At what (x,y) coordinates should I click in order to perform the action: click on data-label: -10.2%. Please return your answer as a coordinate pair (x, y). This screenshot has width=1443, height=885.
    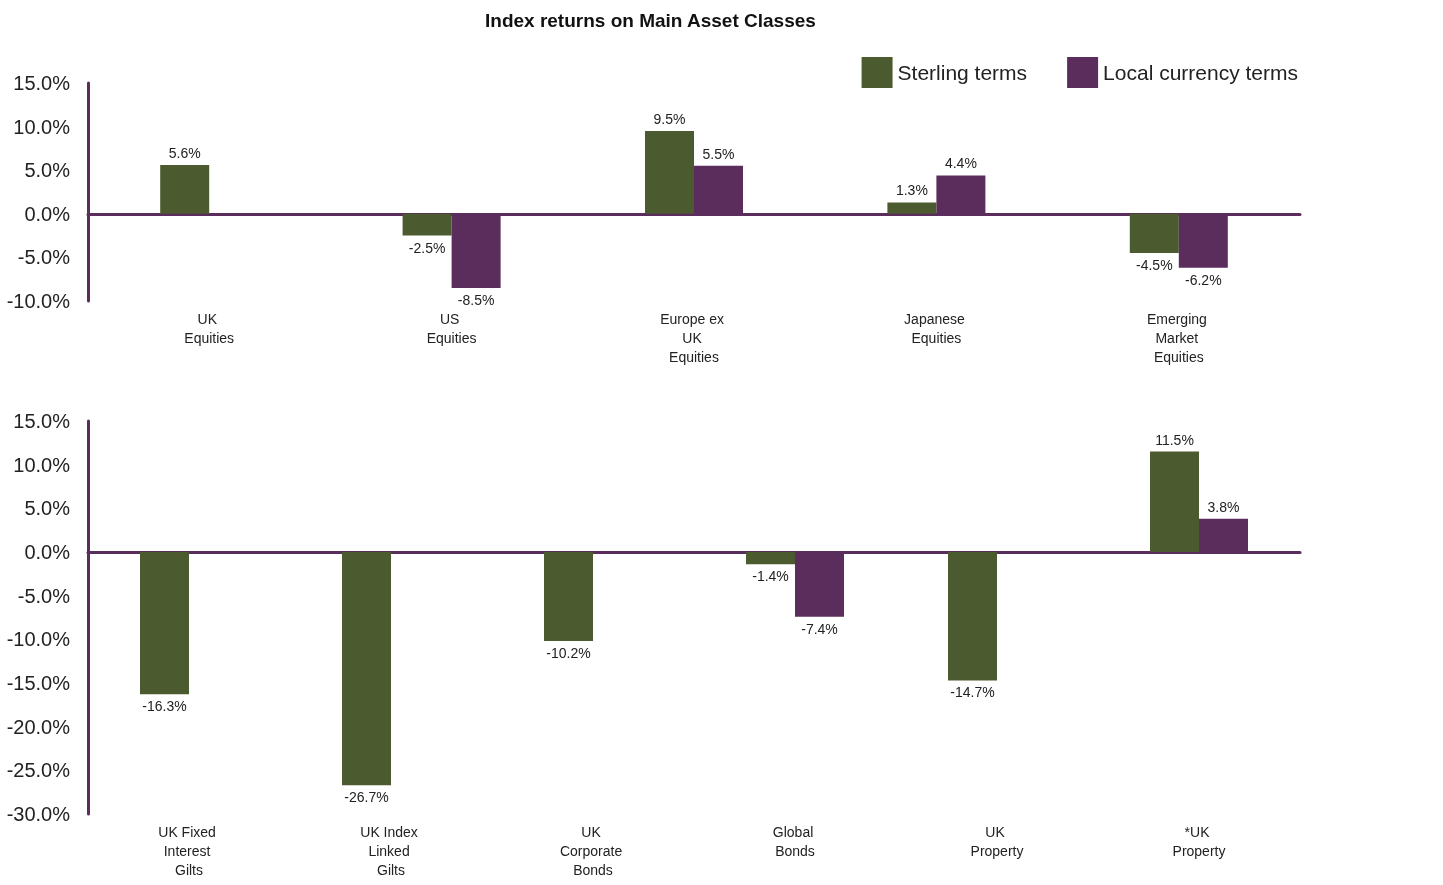
    Looking at the image, I should click on (568, 653).